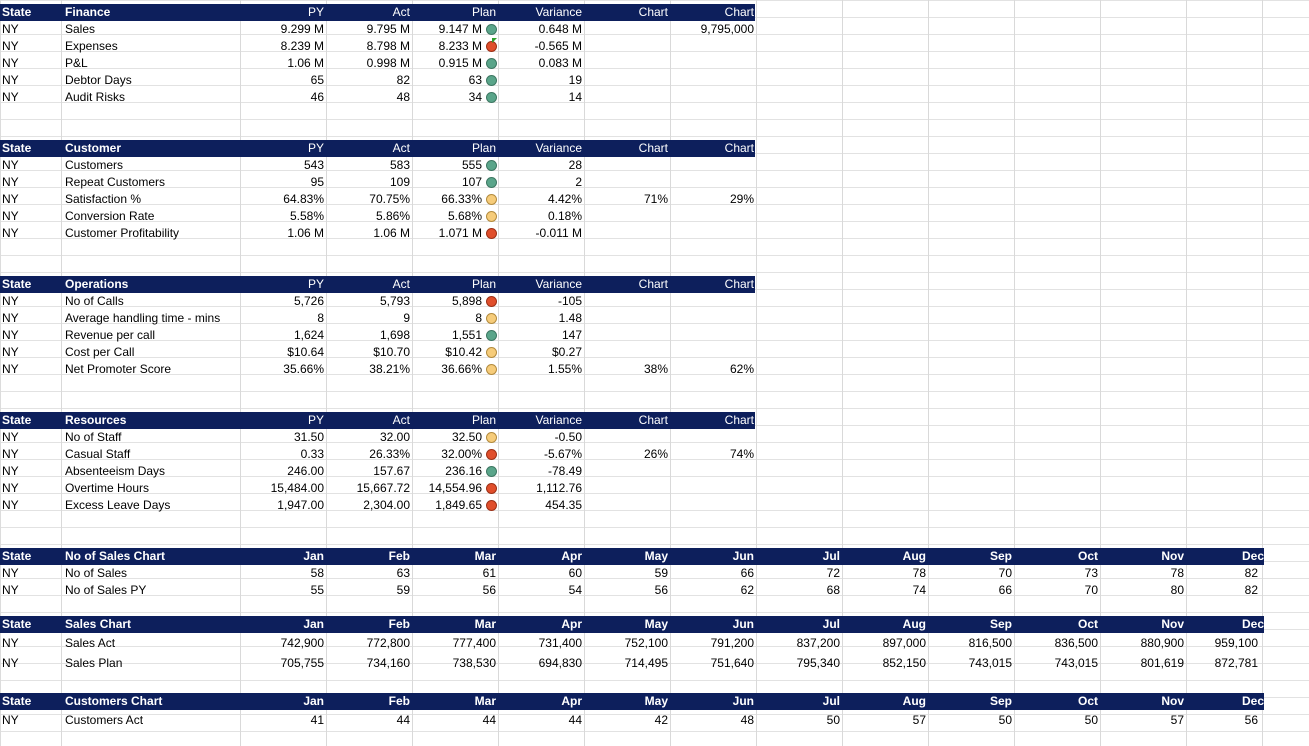  Describe the element at coordinates (399, 165) in the screenshot. I see `act-value: 583` at that location.